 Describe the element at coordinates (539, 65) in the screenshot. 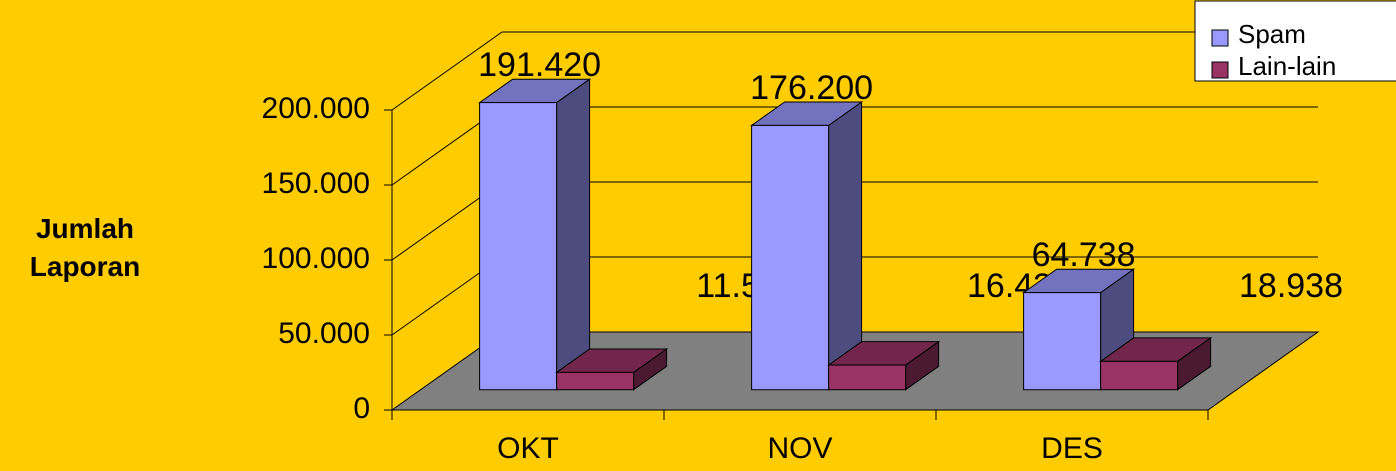

I see `value-label: 191.420` at that location.